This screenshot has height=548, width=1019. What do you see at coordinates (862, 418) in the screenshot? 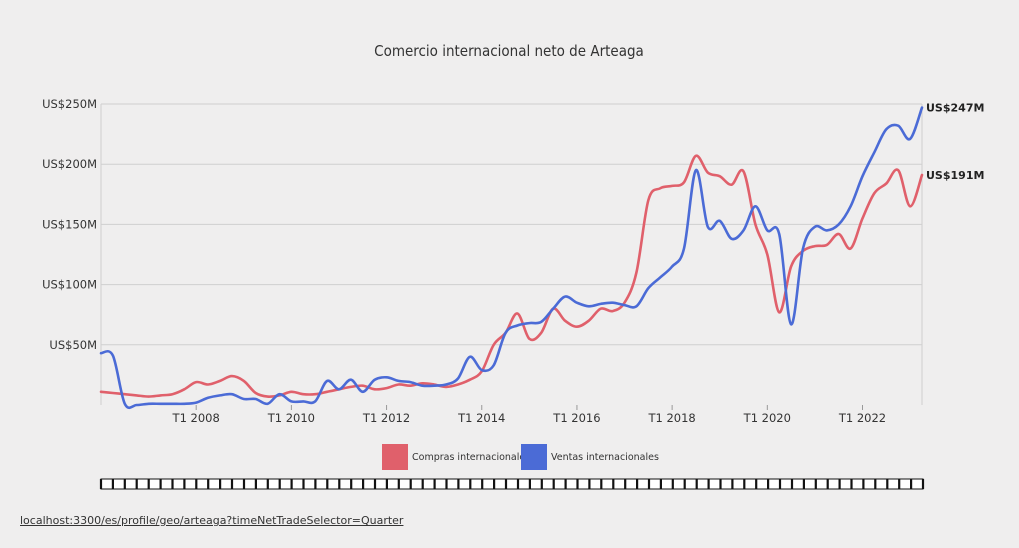
I see `x-tick-label: T1 2022` at bounding box center [862, 418].